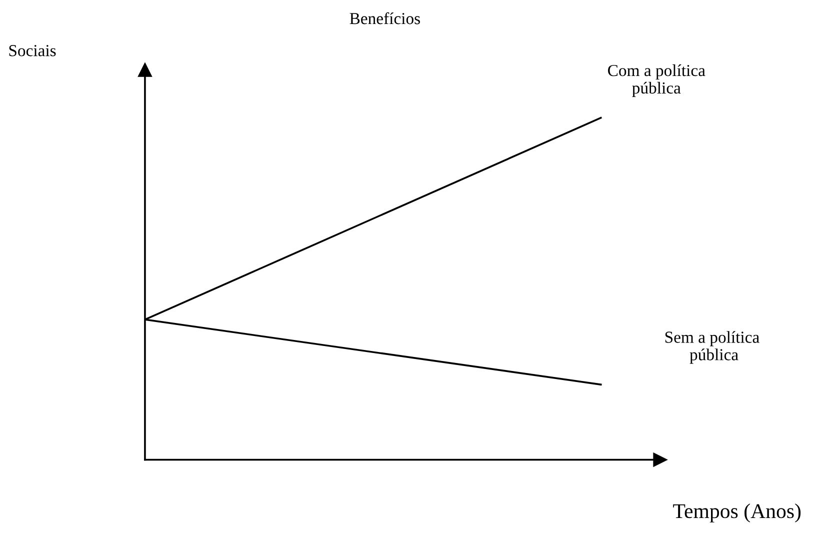  Describe the element at coordinates (737, 513) in the screenshot. I see `x-axis-title: Tempos (Anos)` at that location.